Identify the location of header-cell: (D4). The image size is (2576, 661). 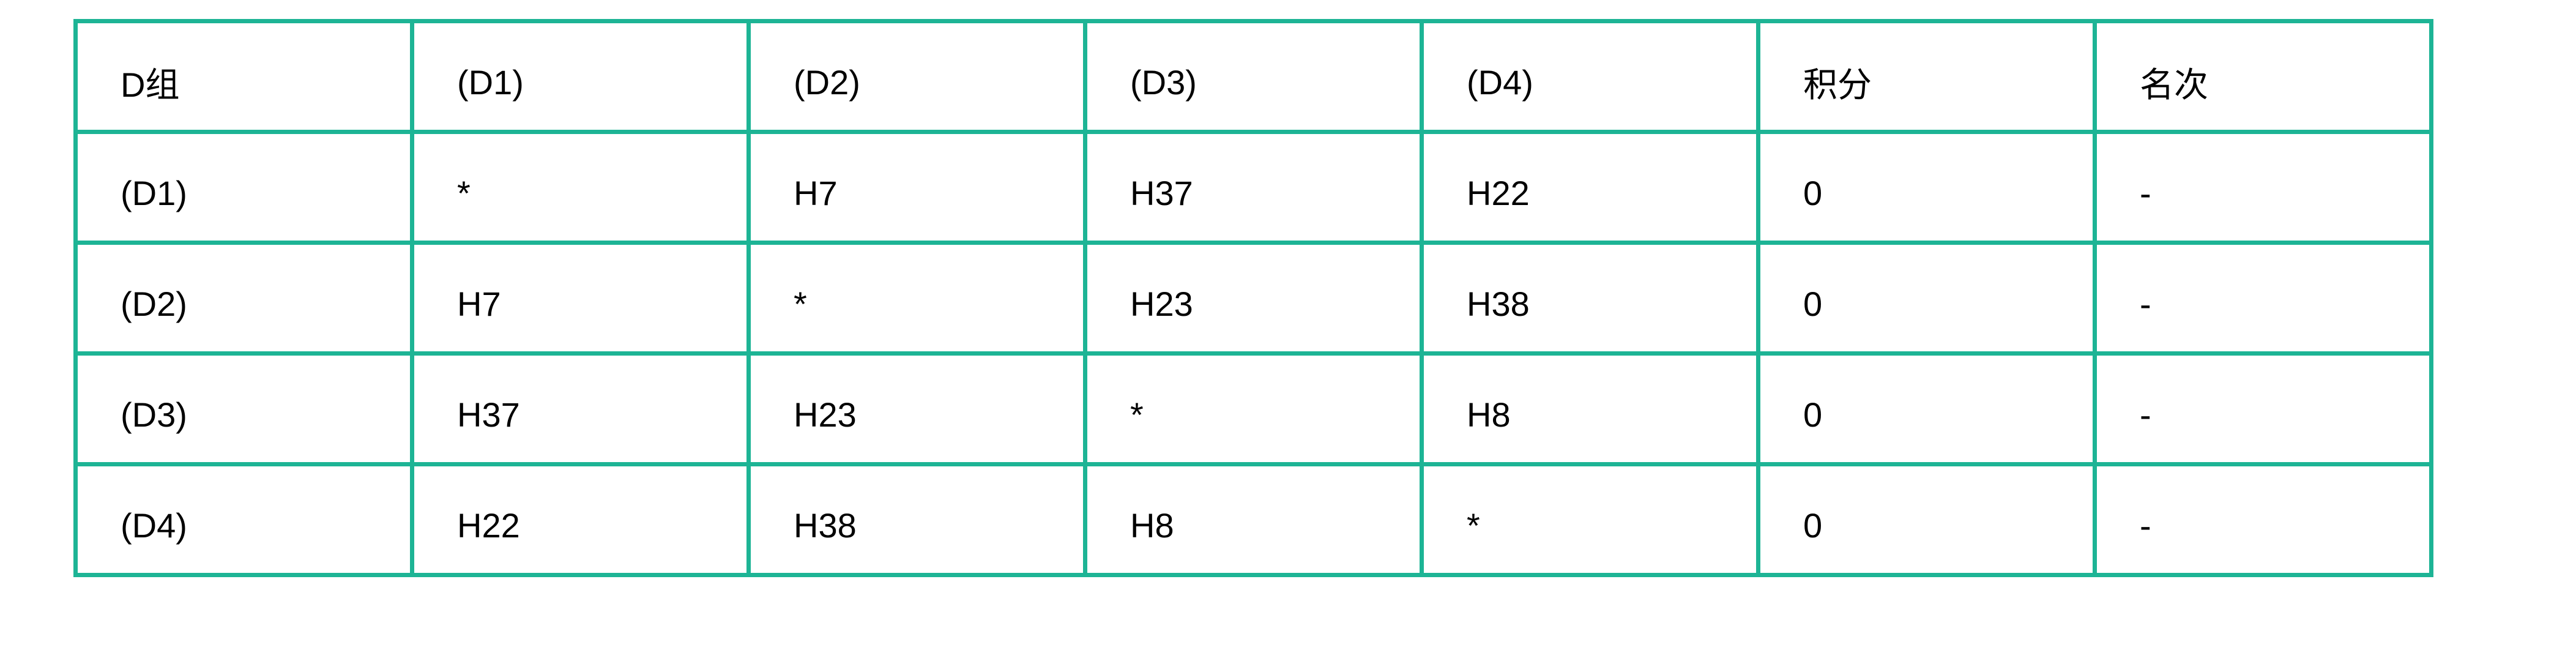
(1590, 76).